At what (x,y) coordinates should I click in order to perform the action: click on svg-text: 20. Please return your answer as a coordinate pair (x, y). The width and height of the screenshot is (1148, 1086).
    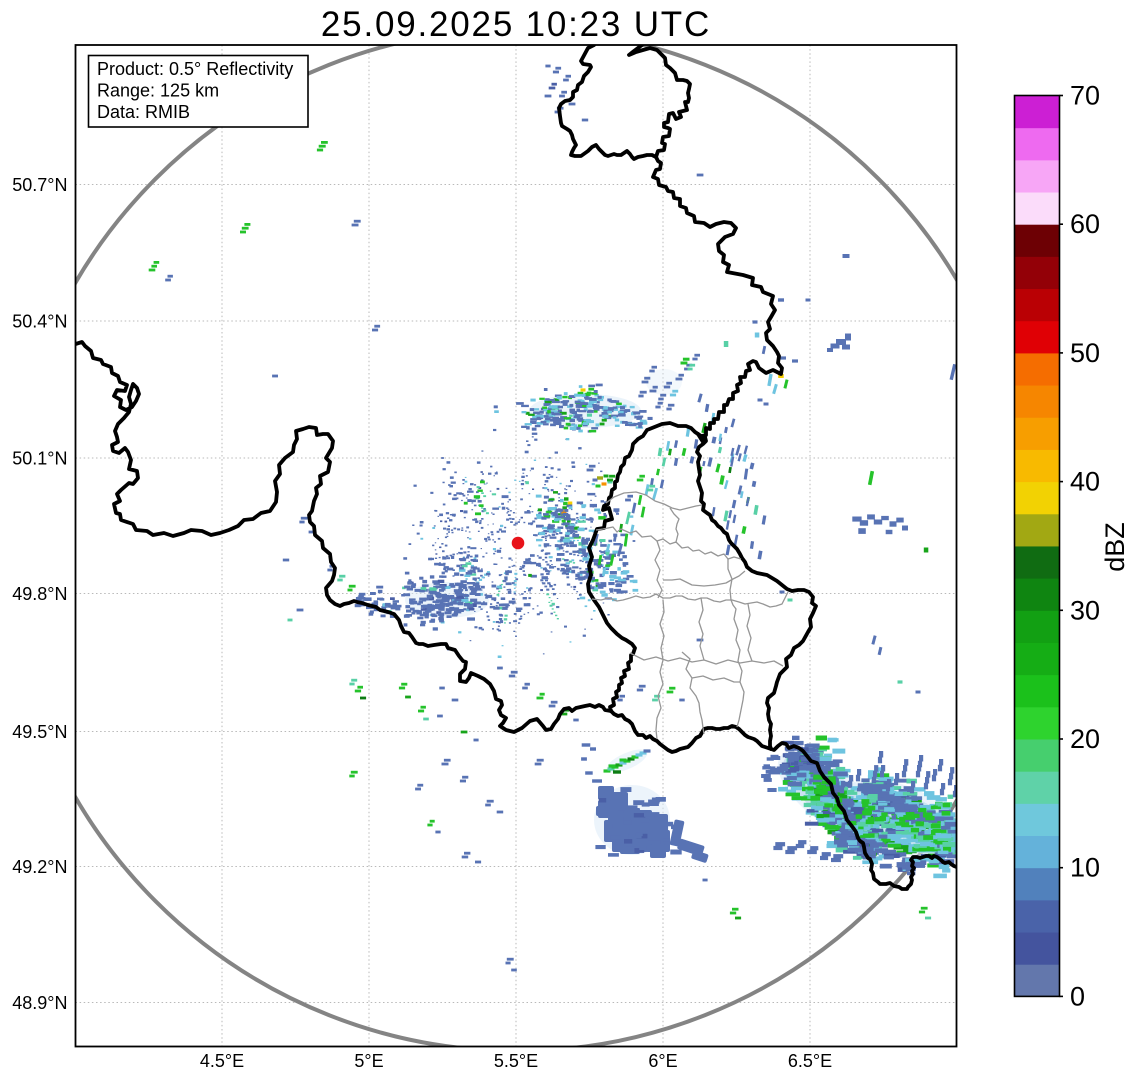
    Looking at the image, I should click on (1085, 739).